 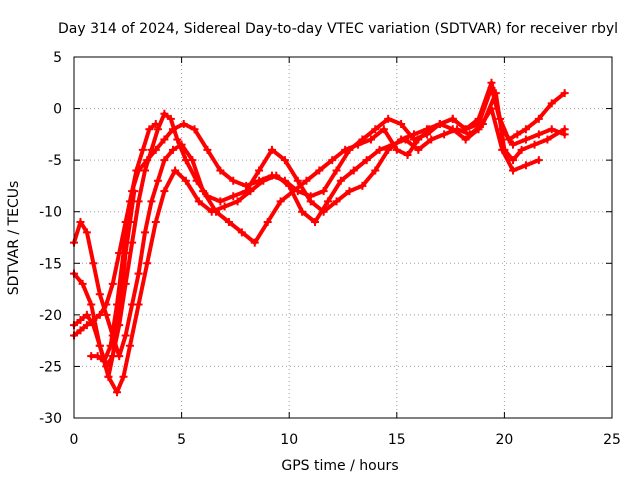 What do you see at coordinates (289, 440) in the screenshot?
I see `x-tick-label: 10` at bounding box center [289, 440].